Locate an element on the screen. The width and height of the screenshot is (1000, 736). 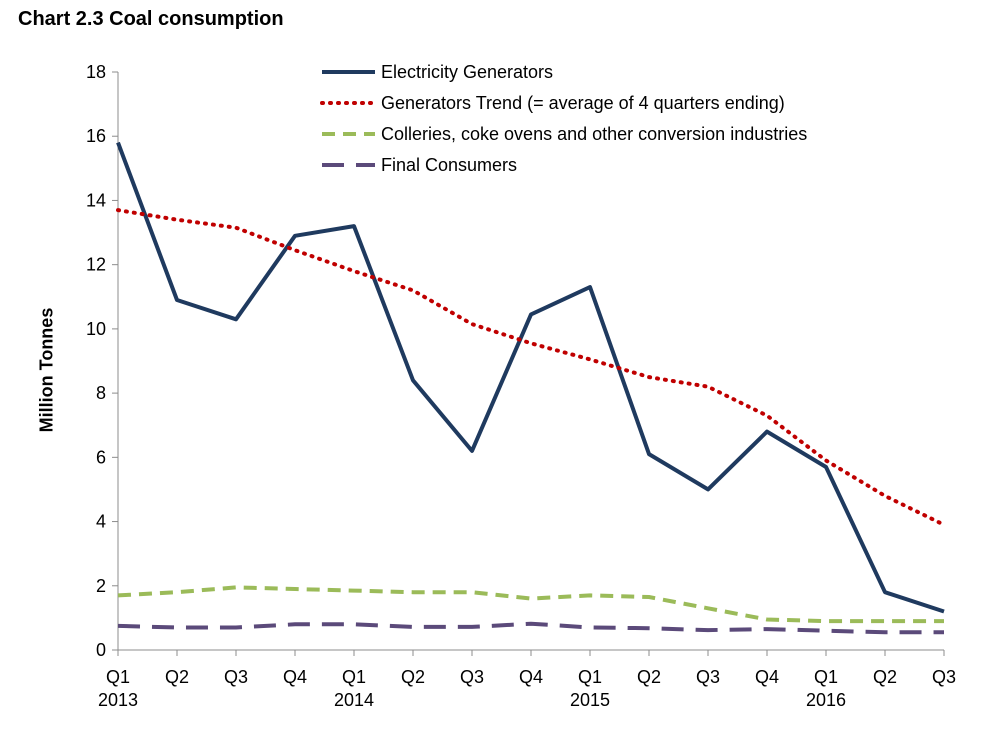
y-tick-label: 10 is located at coordinates (96, 329).